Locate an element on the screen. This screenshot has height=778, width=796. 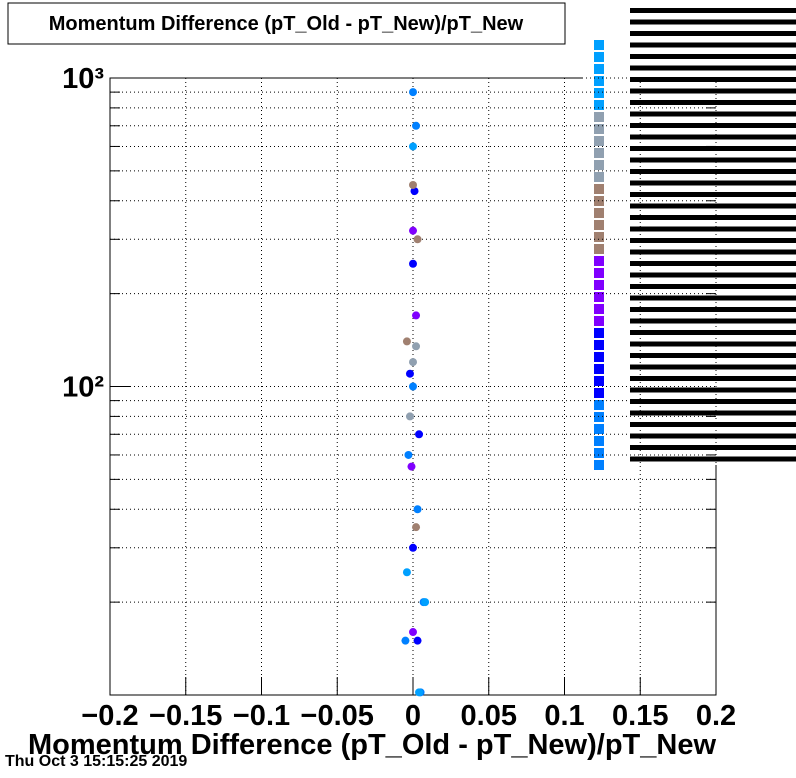
x-tick-label: −0.15 is located at coordinates (185, 716).